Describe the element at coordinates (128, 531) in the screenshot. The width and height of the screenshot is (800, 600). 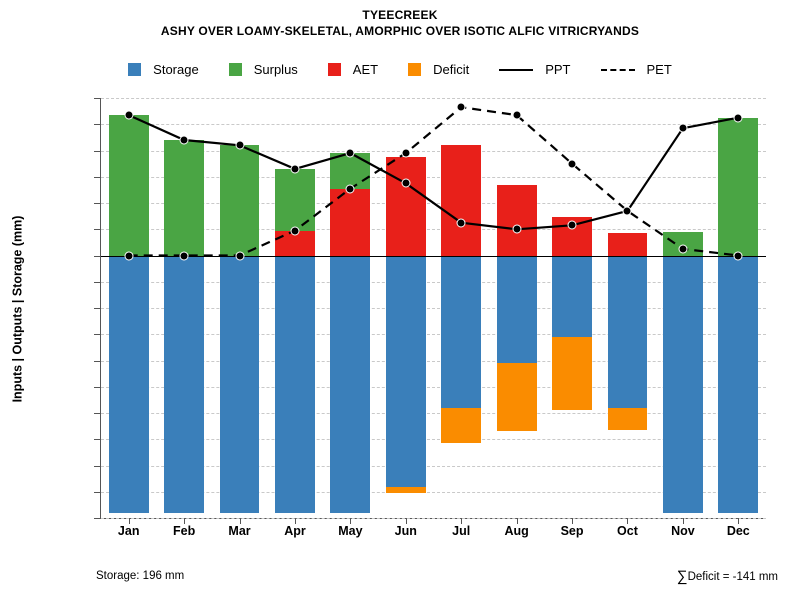
I see `x-tick-label-jan: Jan` at that location.